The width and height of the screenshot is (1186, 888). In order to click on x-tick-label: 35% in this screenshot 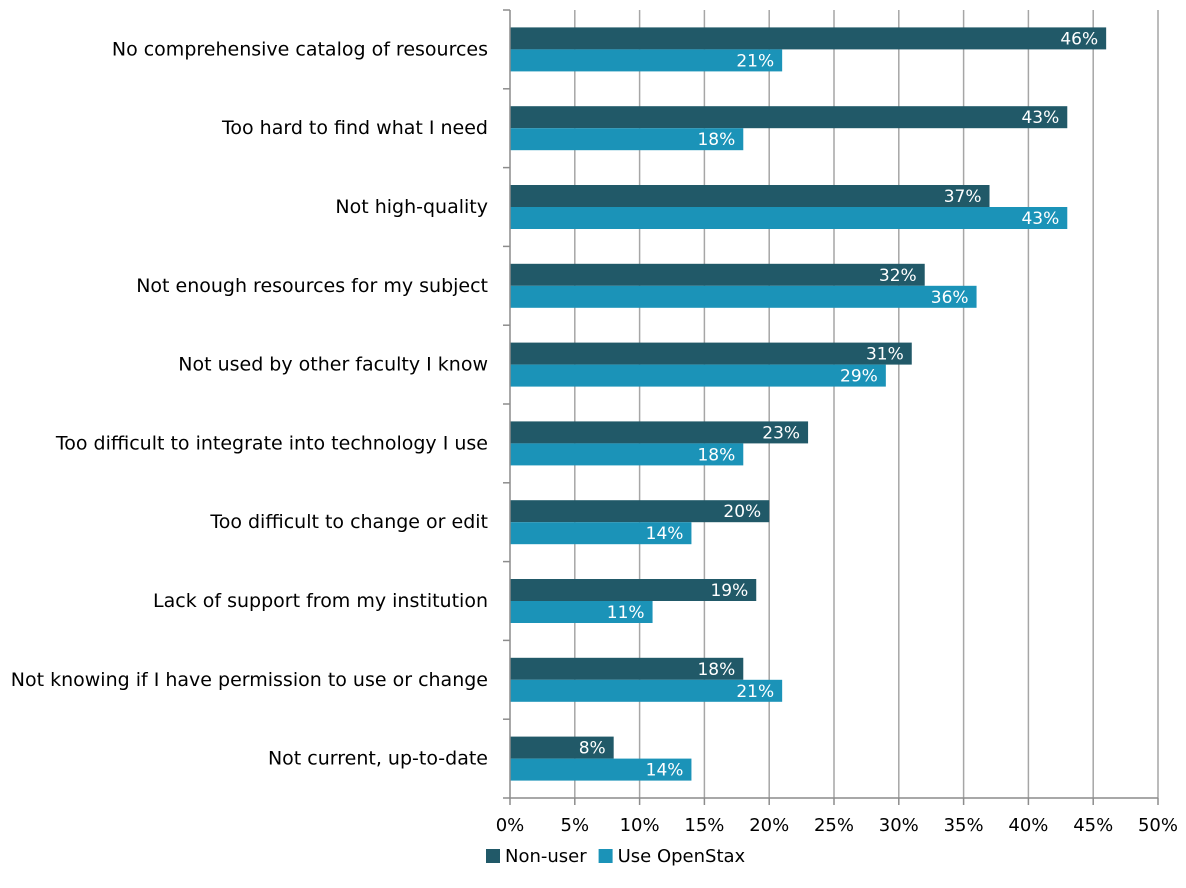, I will do `click(964, 825)`.